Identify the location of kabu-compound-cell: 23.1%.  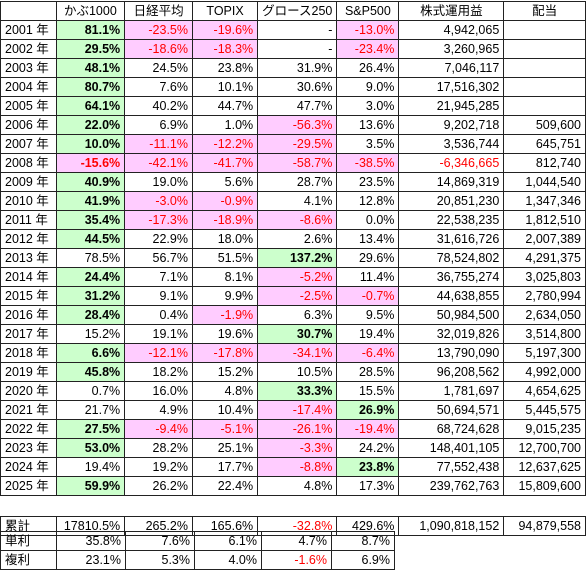
(91, 560).